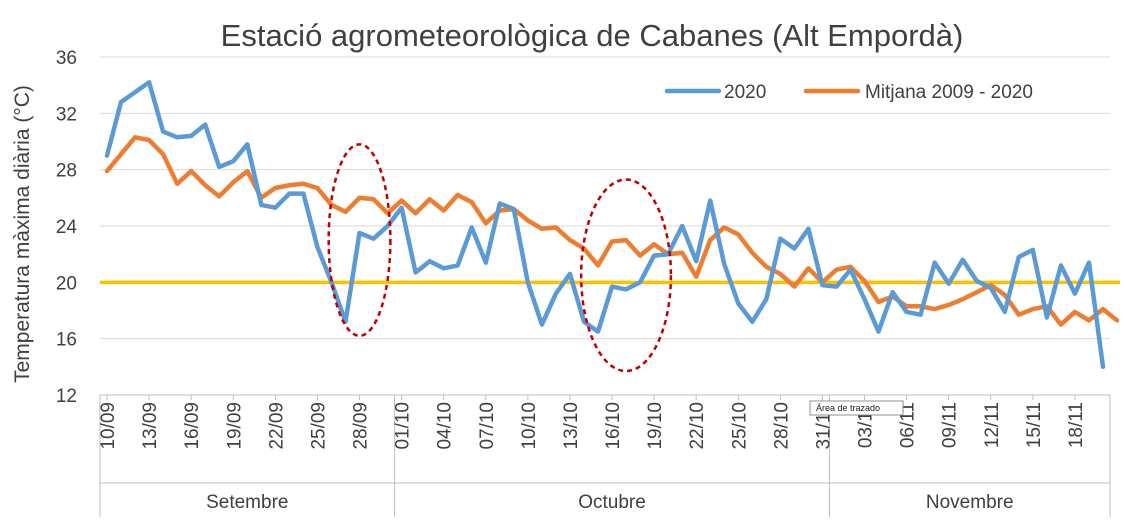 Image resolution: width=1125 pixels, height=525 pixels. Describe the element at coordinates (529, 426) in the screenshot. I see `x-tick-label: 10/10` at that location.